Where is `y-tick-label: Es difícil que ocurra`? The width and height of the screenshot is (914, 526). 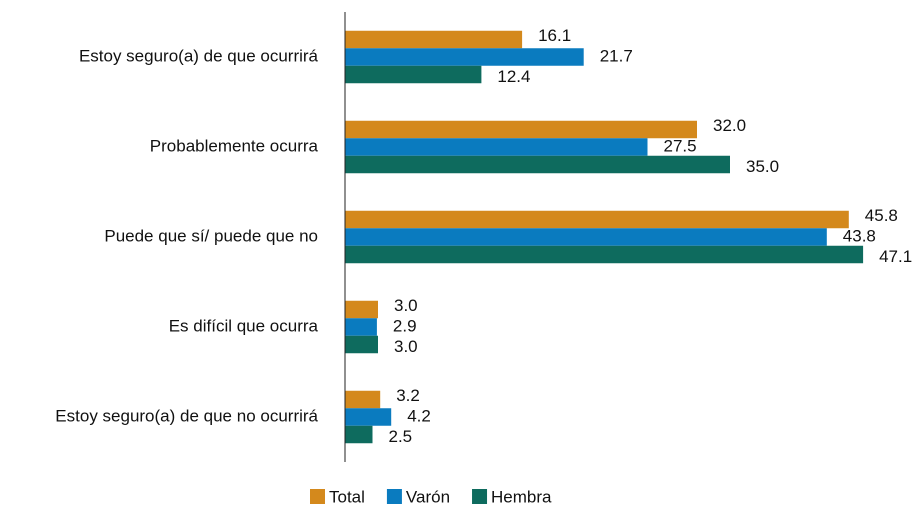
y-tick-label: Es difícil que ocurra is located at coordinates (244, 325).